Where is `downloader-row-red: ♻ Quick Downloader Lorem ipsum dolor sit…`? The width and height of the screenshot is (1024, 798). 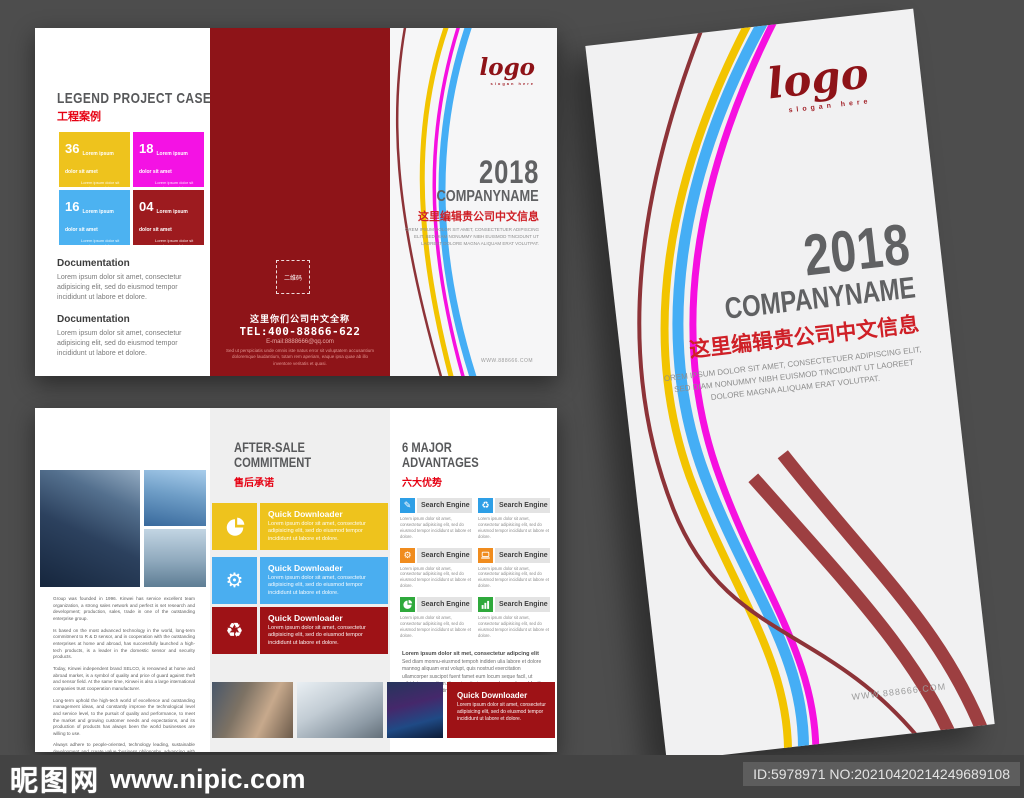
downloader-row-red: ♻ Quick Downloader Lorem ipsum dolor sit… is located at coordinates (300, 630).